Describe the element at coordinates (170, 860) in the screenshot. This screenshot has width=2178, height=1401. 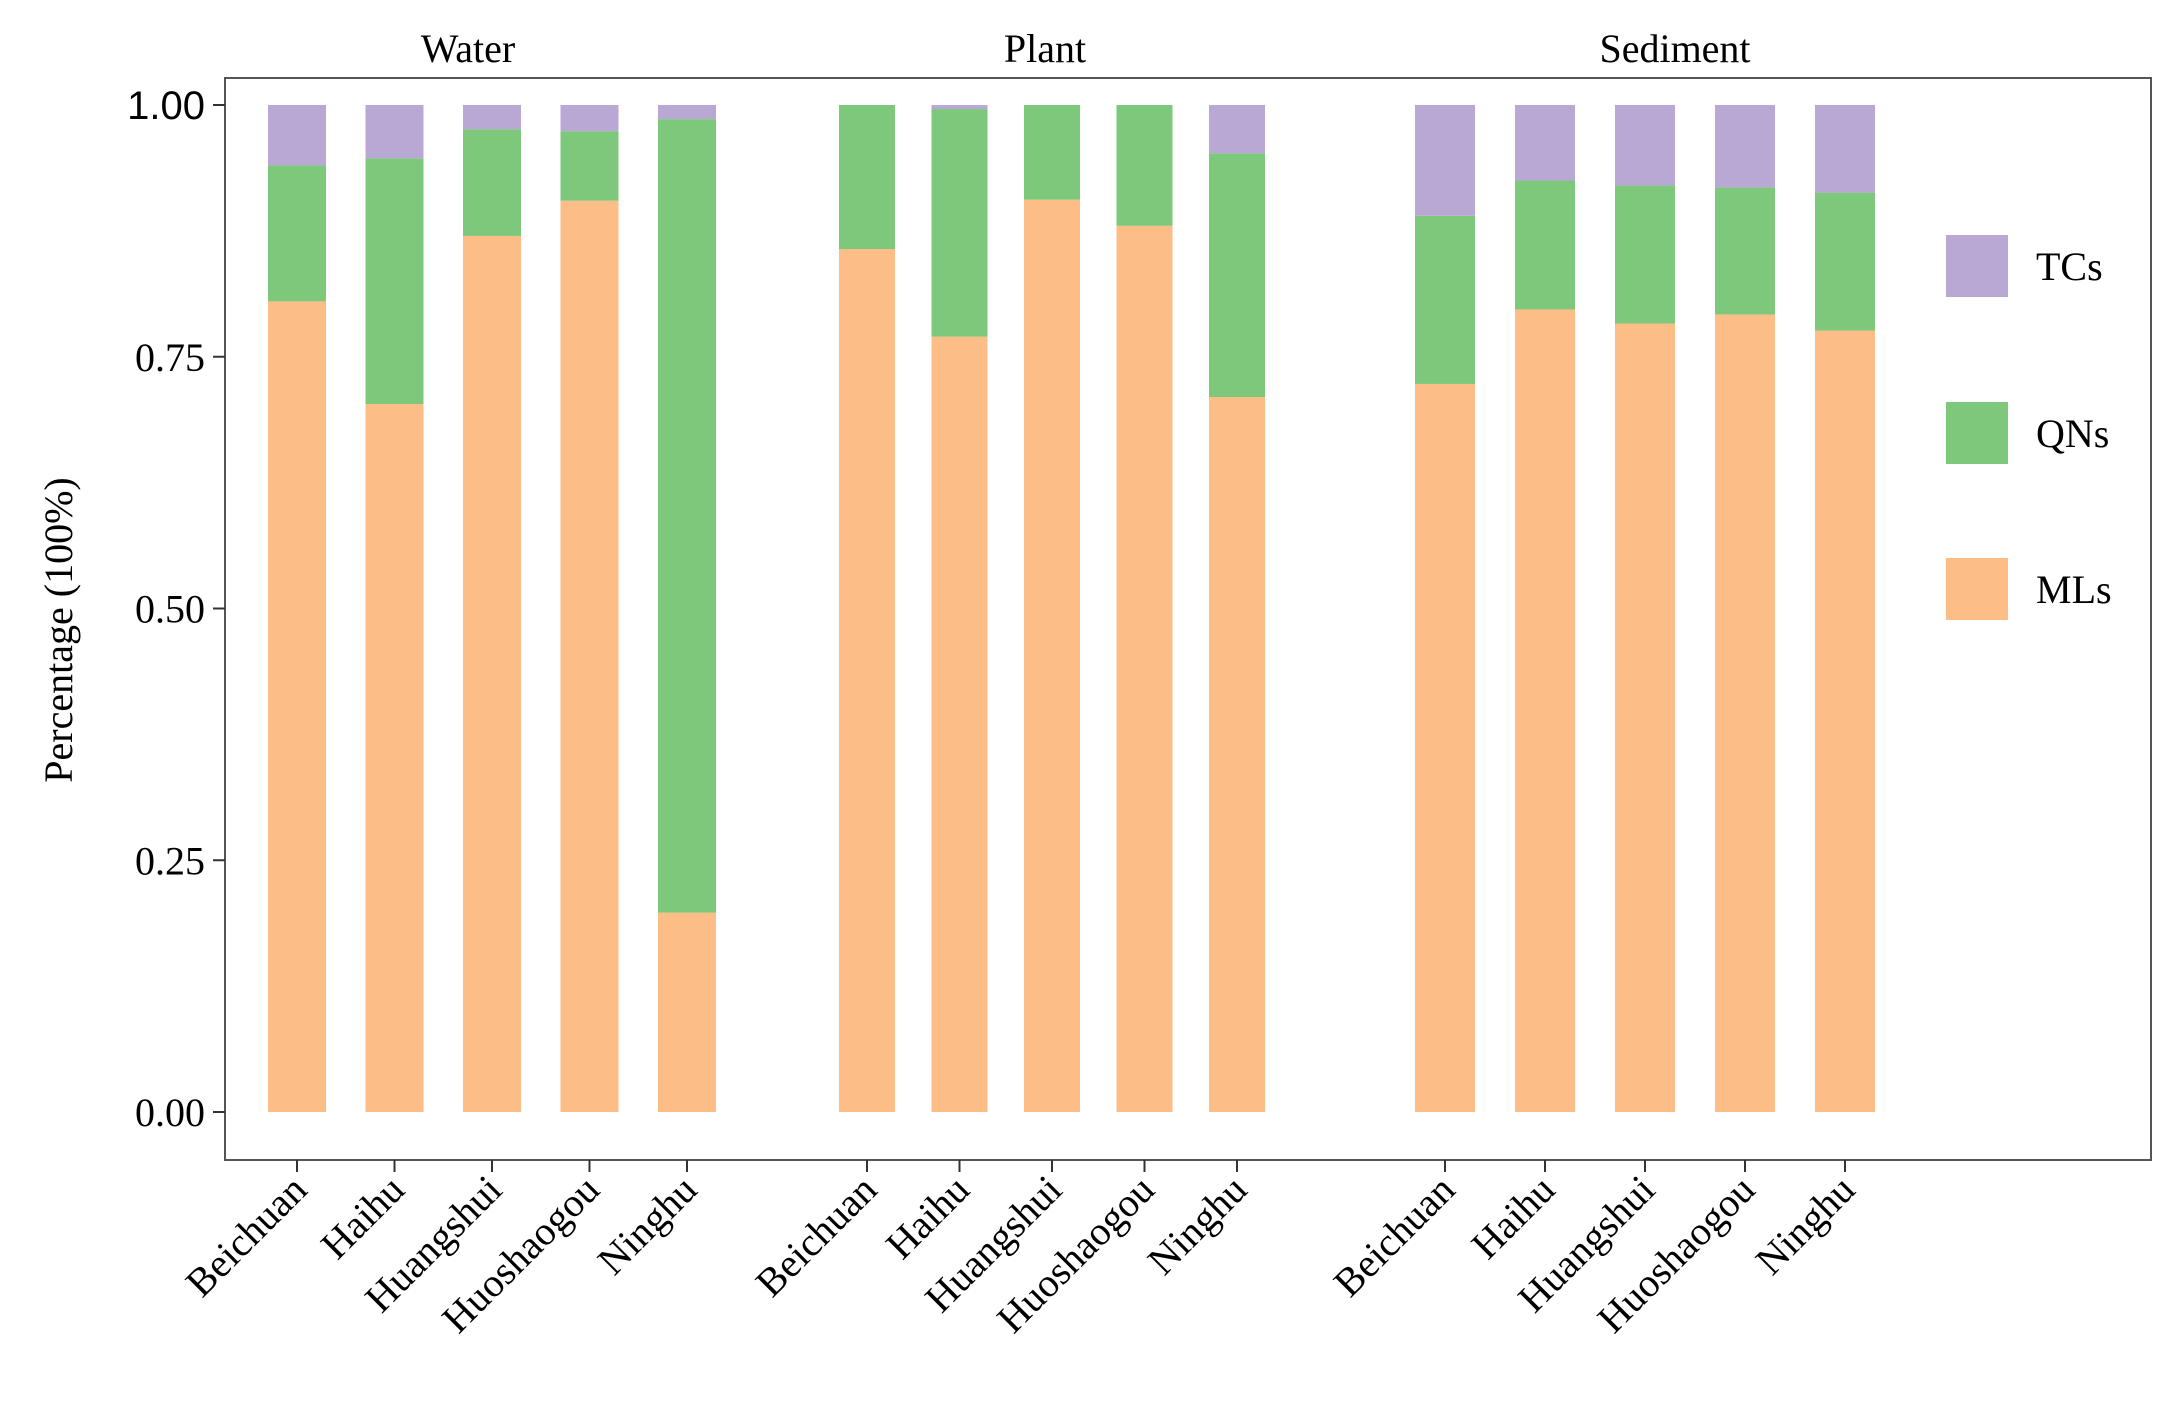
I see `y-tick-label: 0.25` at that location.